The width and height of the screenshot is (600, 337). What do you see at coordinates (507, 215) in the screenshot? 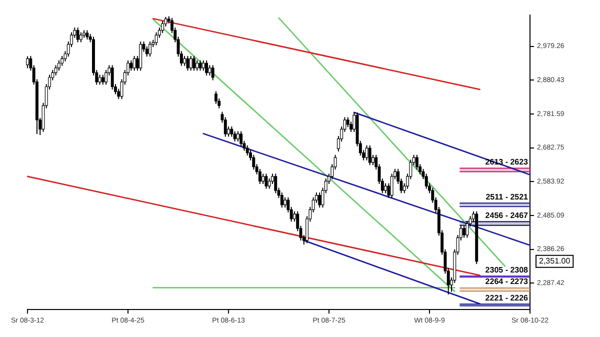
I see `band-label: 2456 - 2467` at bounding box center [507, 215].